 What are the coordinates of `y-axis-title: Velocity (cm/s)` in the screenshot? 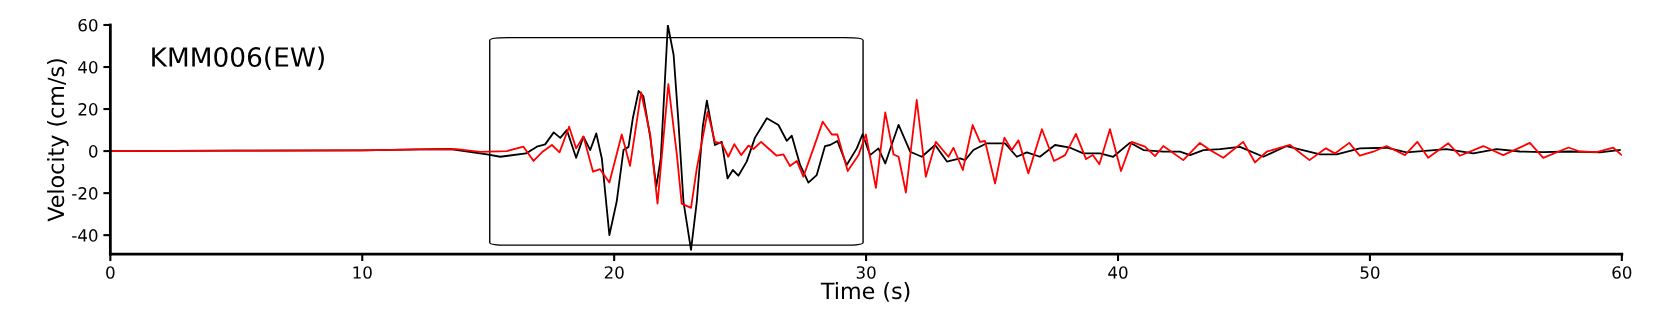 It's located at (58, 140).